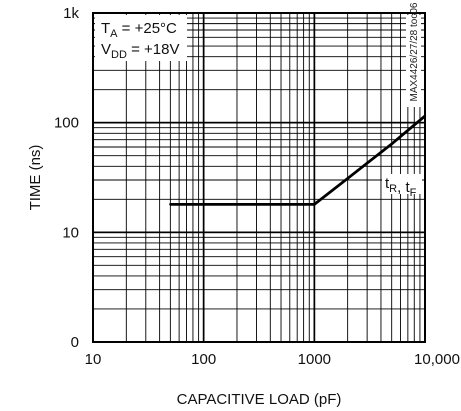 The image size is (461, 411). I want to click on conditions-box, so click(141, 38).